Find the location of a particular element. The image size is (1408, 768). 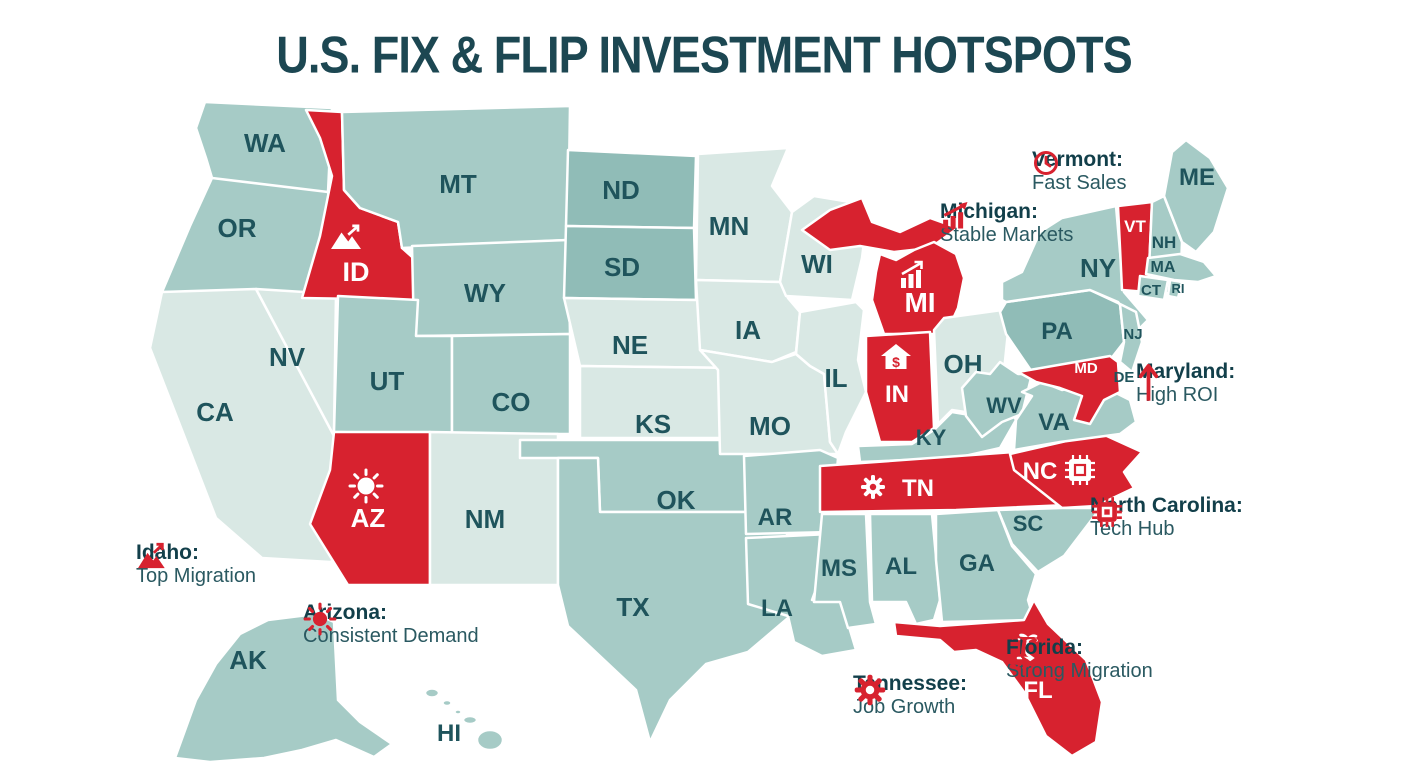

chart-growth-icon is located at coordinates (955, 215).